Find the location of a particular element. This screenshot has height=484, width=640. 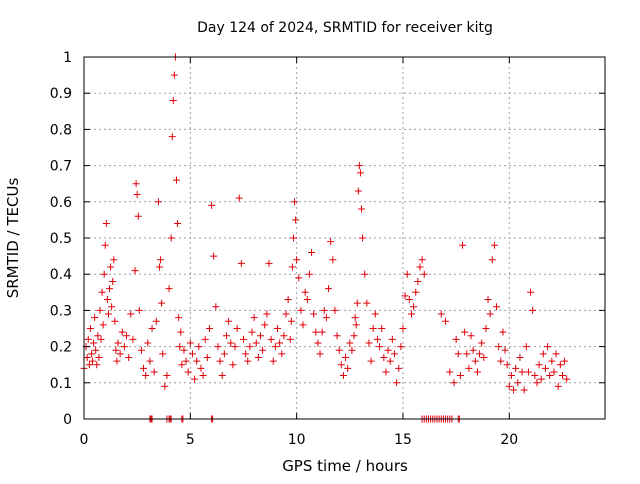

y-tick-label: 0.7 is located at coordinates (61, 167).